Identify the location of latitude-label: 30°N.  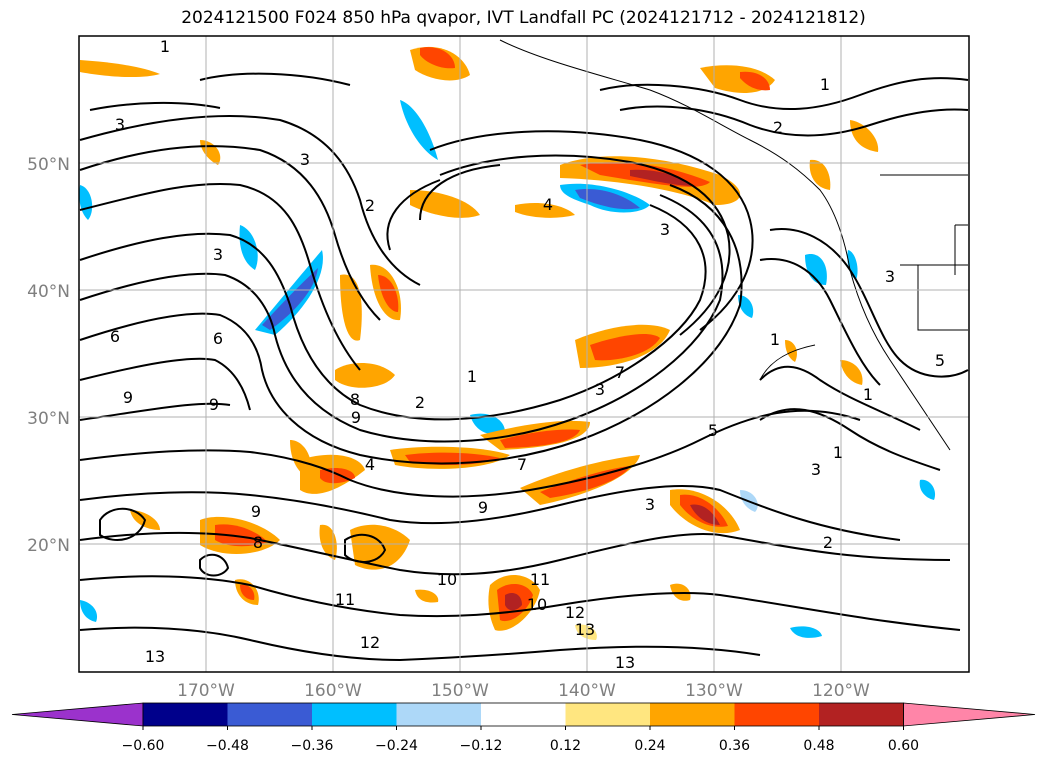
(48, 419).